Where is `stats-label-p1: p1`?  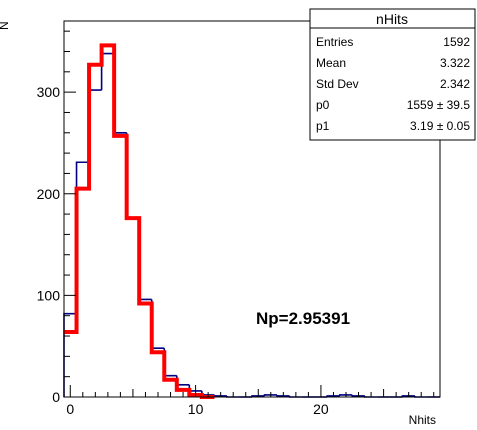
stats-label-p1: p1 is located at coordinates (323, 126).